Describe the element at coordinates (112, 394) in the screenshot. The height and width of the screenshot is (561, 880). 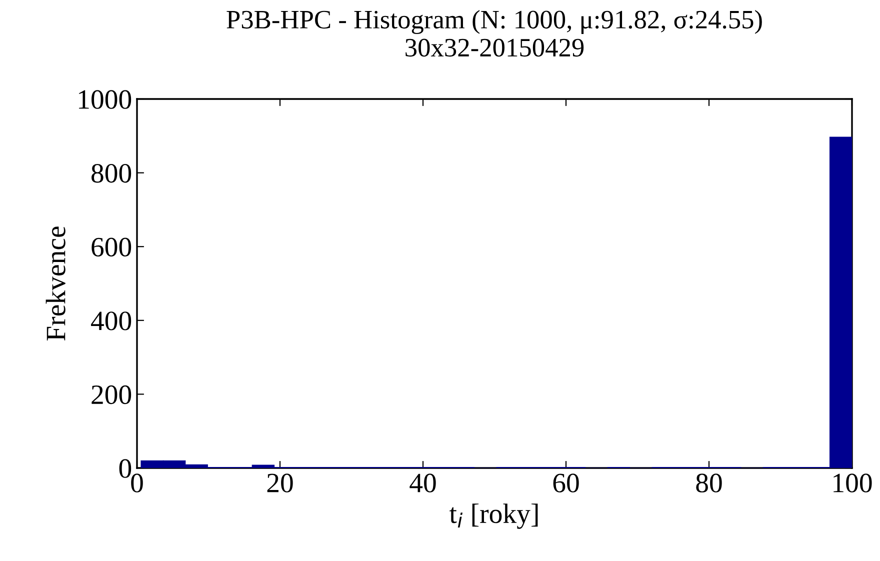
I see `y-tick-label: 200` at that location.